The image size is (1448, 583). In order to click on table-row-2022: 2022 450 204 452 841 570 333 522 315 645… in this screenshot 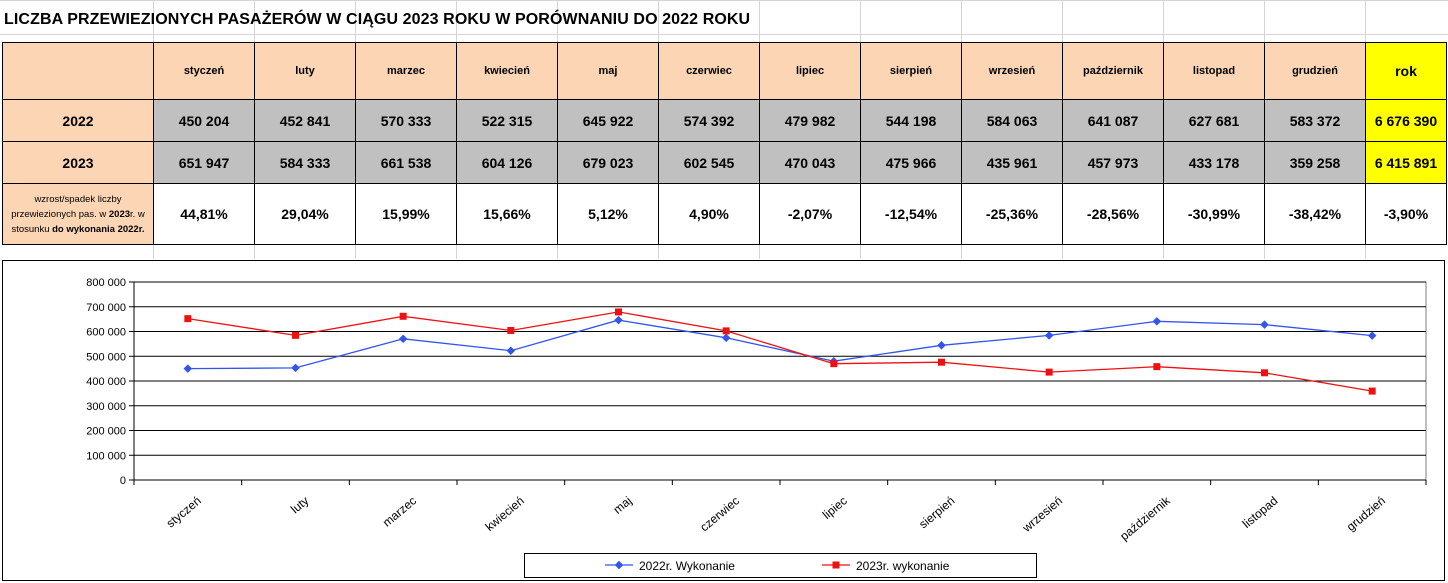, I will do `click(724, 120)`.